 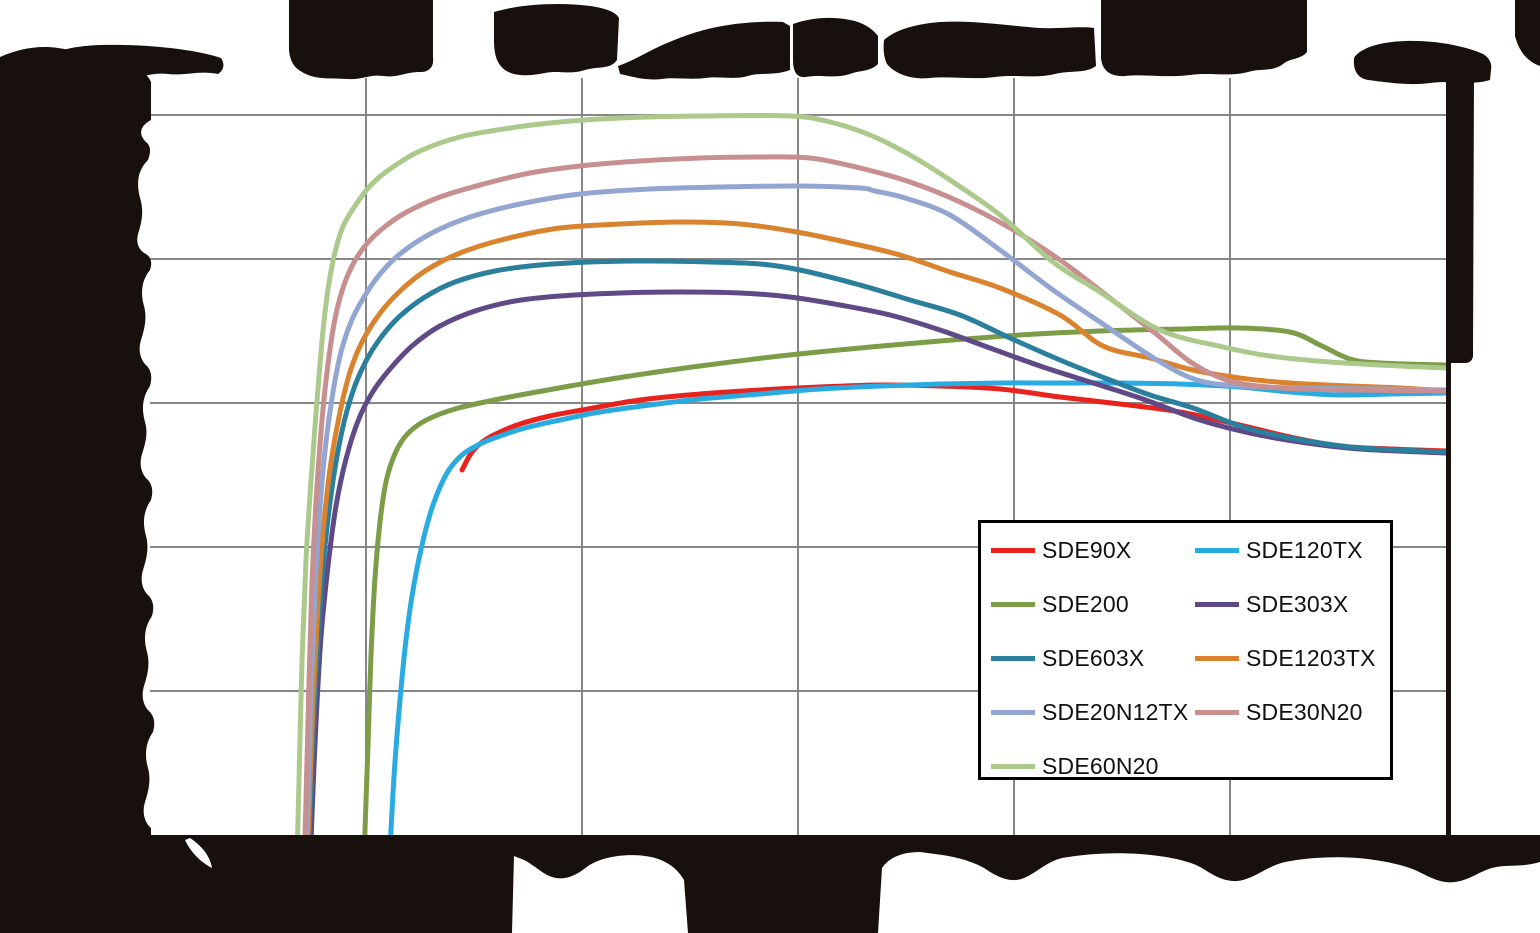 I want to click on legend-entry-SDE603X: SDE603X, so click(x=1068, y=657).